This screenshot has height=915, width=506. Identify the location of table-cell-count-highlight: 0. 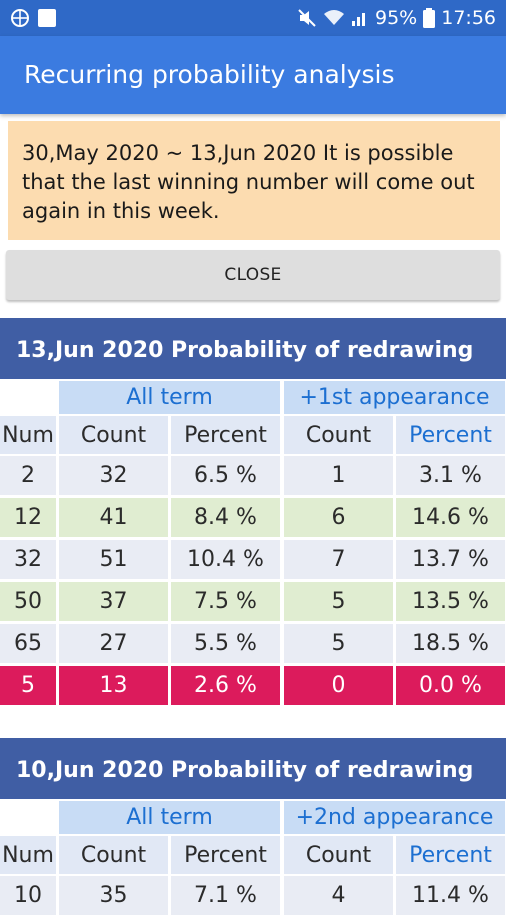
(338, 685).